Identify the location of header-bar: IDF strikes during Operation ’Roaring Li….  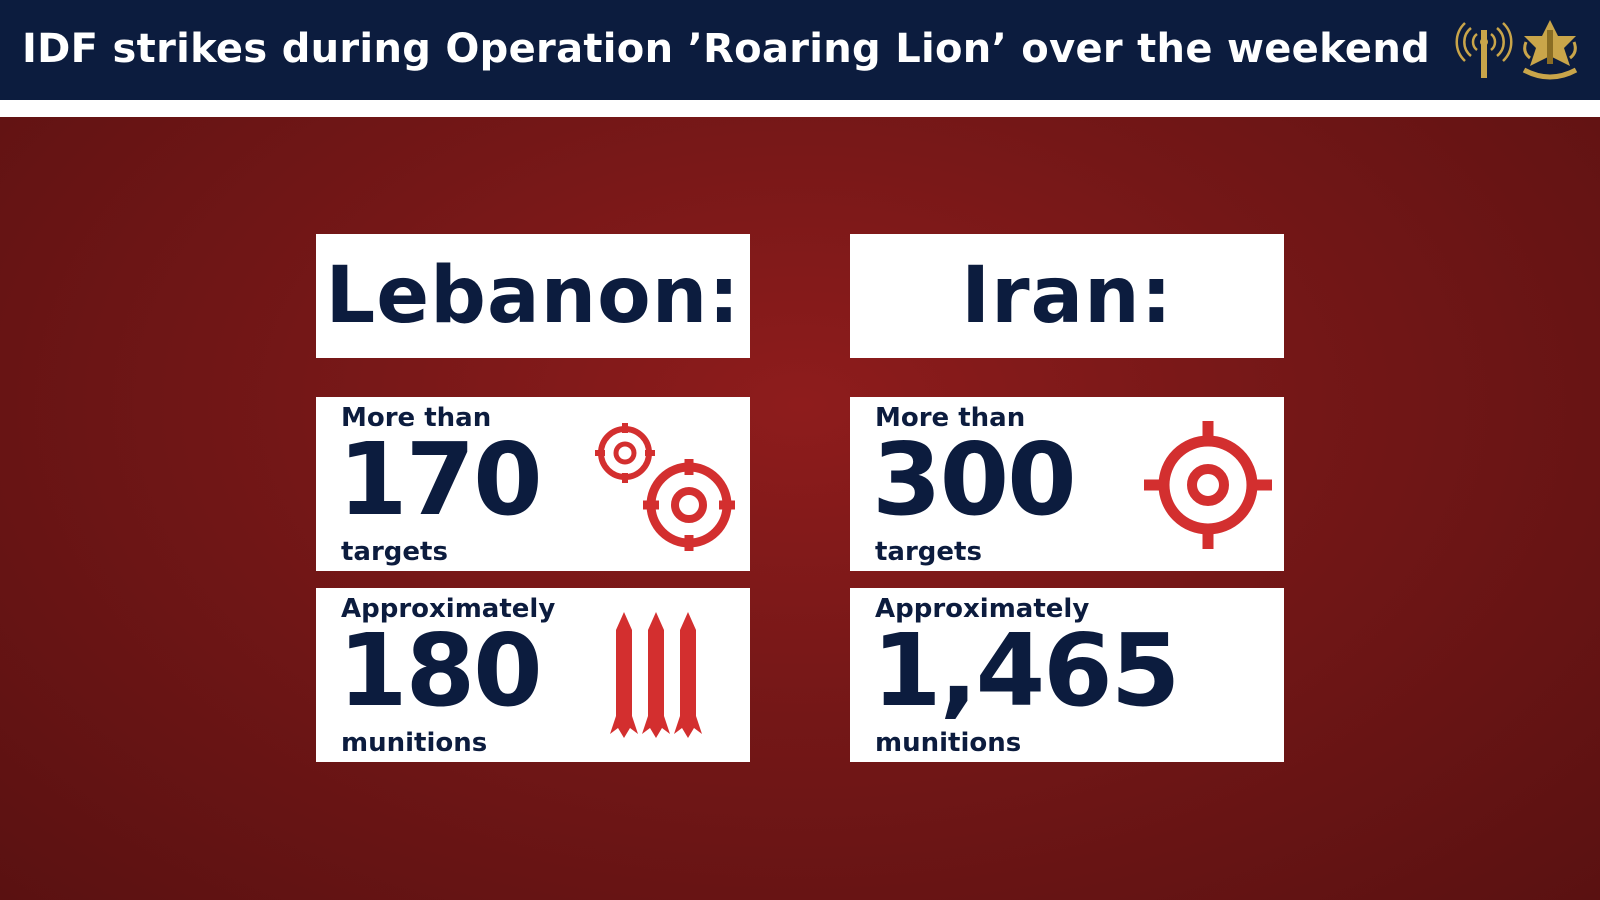
(800, 50).